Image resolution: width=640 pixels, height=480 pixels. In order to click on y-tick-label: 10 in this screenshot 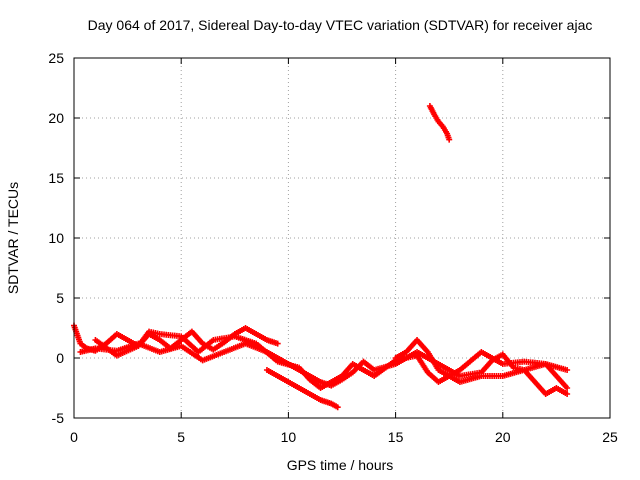, I will do `click(56, 238)`.